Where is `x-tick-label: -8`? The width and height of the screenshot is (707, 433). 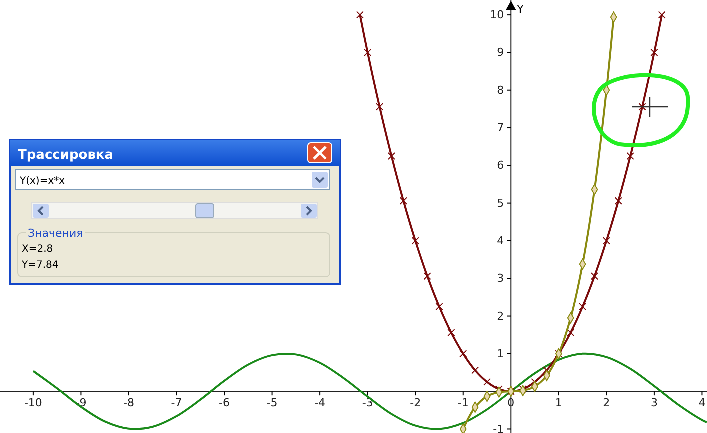 x-tick-label: -8 is located at coordinates (128, 403).